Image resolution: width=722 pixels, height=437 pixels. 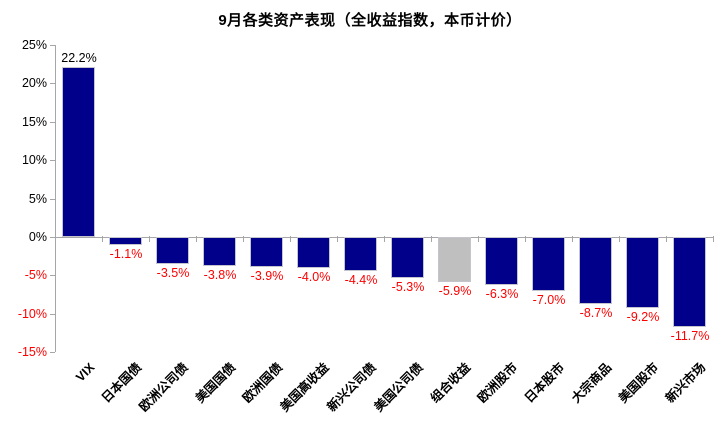 What do you see at coordinates (455, 291) in the screenshot?
I see `bar-value-label: -5.9%` at bounding box center [455, 291].